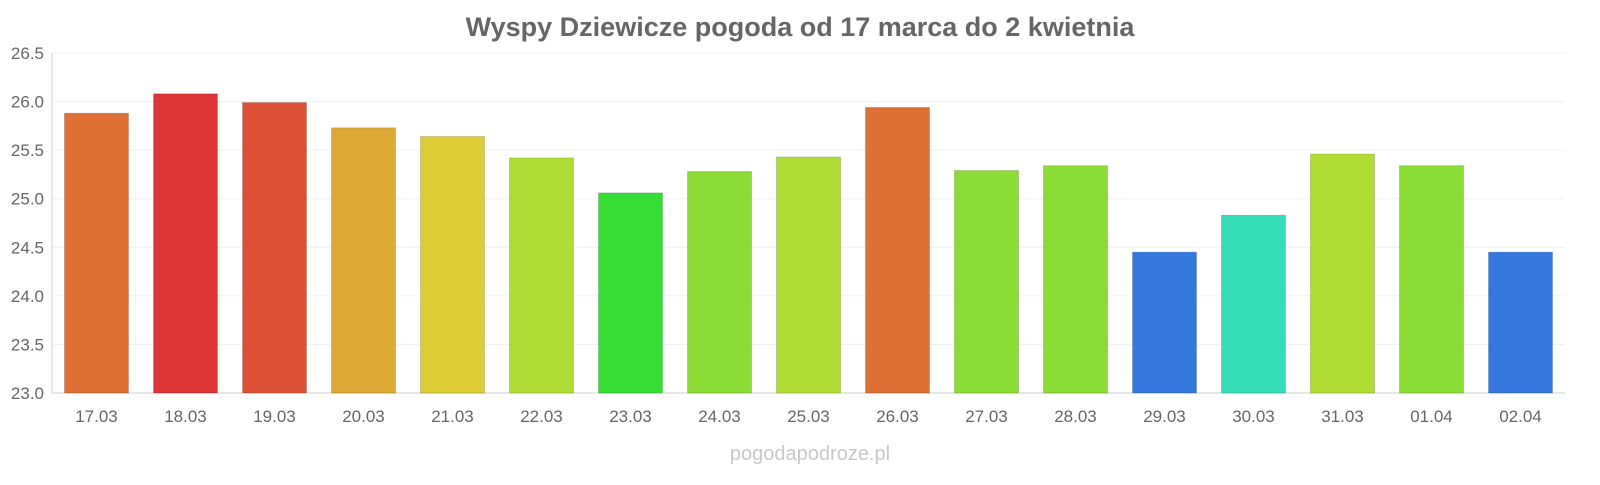  Describe the element at coordinates (452, 416) in the screenshot. I see `x-tick-label: 21.03` at that location.